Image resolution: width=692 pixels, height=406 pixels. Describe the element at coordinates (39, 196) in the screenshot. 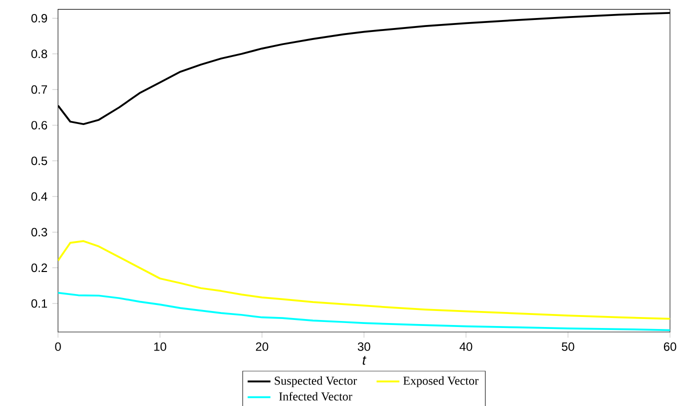

I see `y-tick-label: 0.4` at that location.